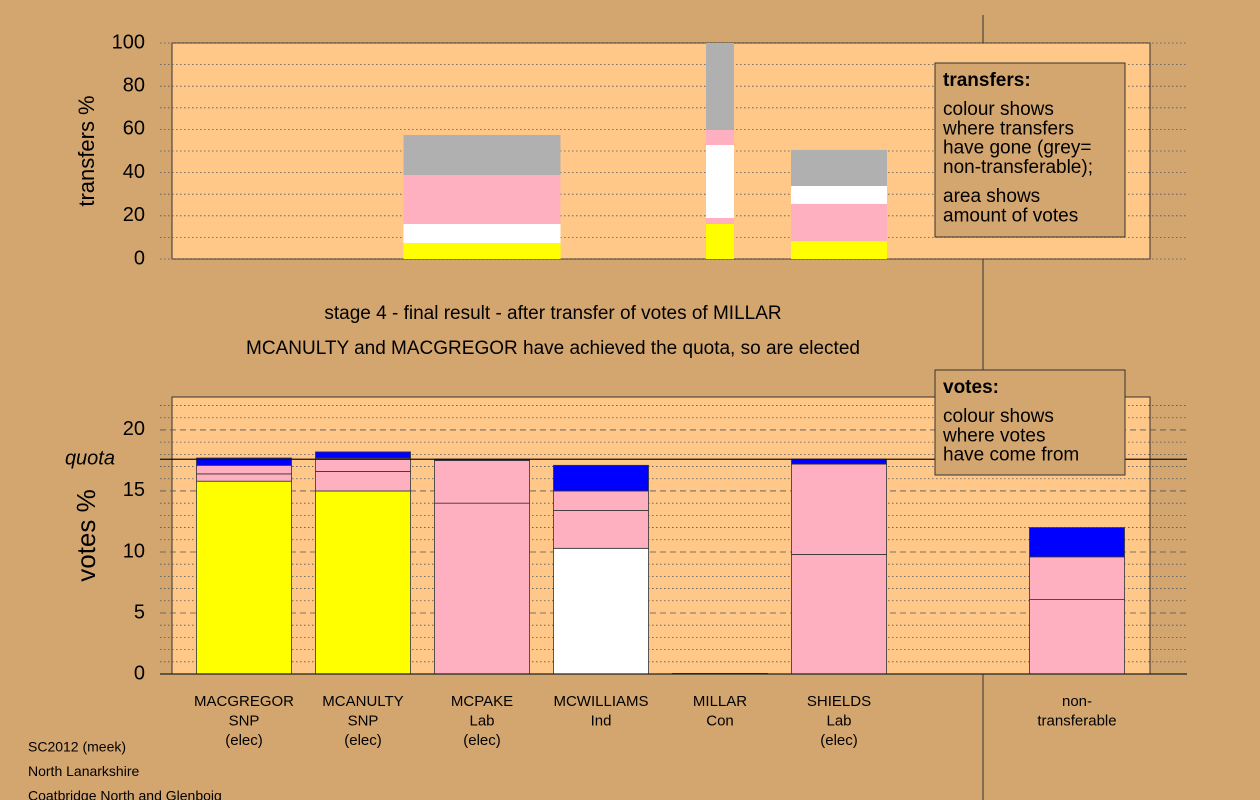 The width and height of the screenshot is (1260, 800). I want to click on note-text: where votes, so click(993, 435).